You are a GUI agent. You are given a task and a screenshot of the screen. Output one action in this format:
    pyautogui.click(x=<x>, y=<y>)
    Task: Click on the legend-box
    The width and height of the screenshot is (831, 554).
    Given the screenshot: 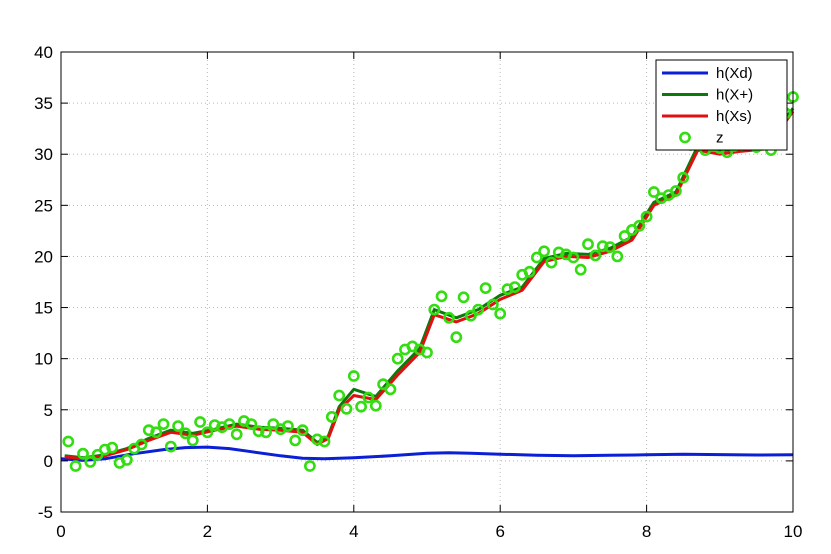 What is the action you would take?
    pyautogui.click(x=721, y=105)
    